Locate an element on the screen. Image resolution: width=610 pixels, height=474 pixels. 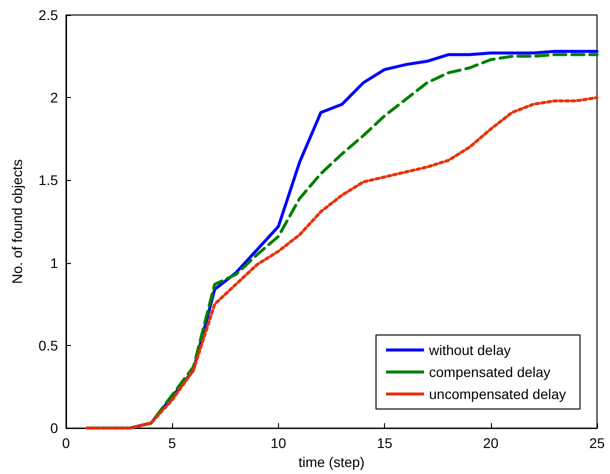
y-tick-label: 0.5 is located at coordinates (48, 345).